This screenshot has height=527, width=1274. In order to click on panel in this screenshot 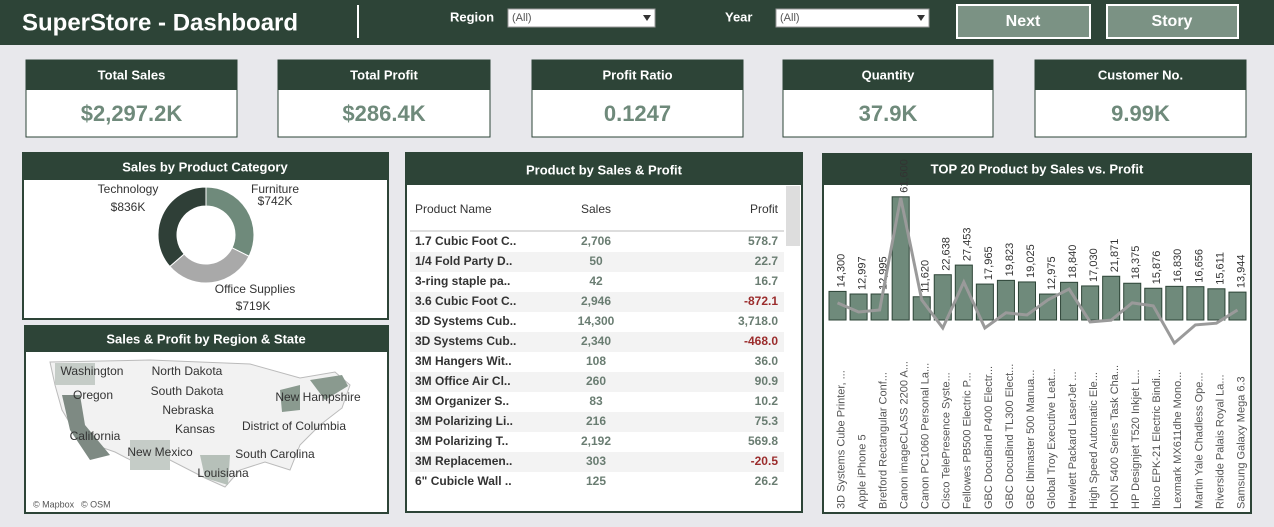, I will do `click(205, 236)`.